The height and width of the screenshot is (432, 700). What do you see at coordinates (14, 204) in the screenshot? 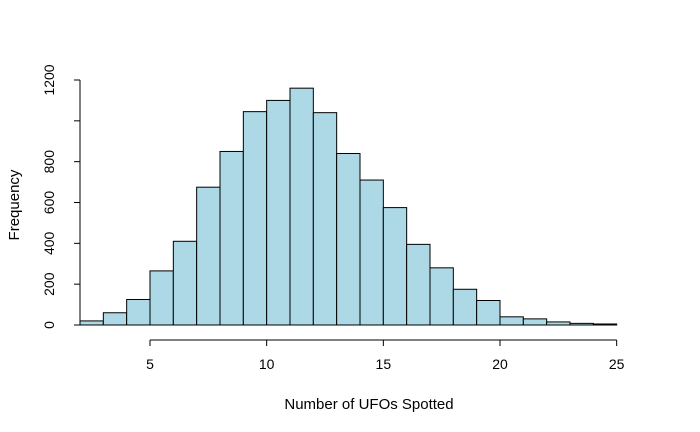
I see `y-axis-title: Frequency` at bounding box center [14, 204].